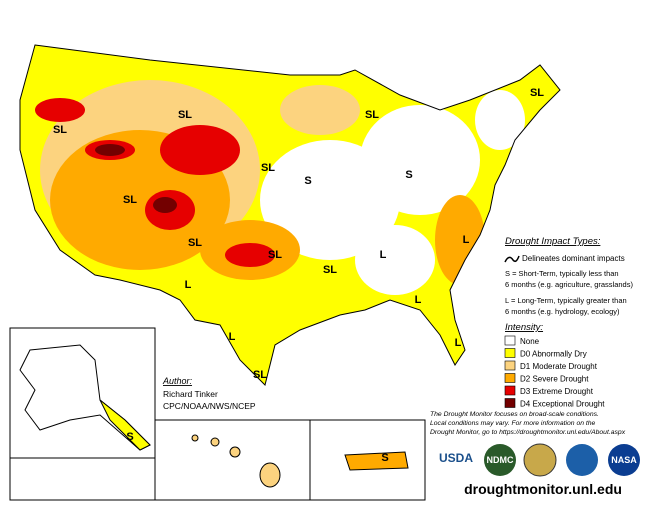  Describe the element at coordinates (177, 381) in the screenshot. I see `author-title: Author:` at that location.